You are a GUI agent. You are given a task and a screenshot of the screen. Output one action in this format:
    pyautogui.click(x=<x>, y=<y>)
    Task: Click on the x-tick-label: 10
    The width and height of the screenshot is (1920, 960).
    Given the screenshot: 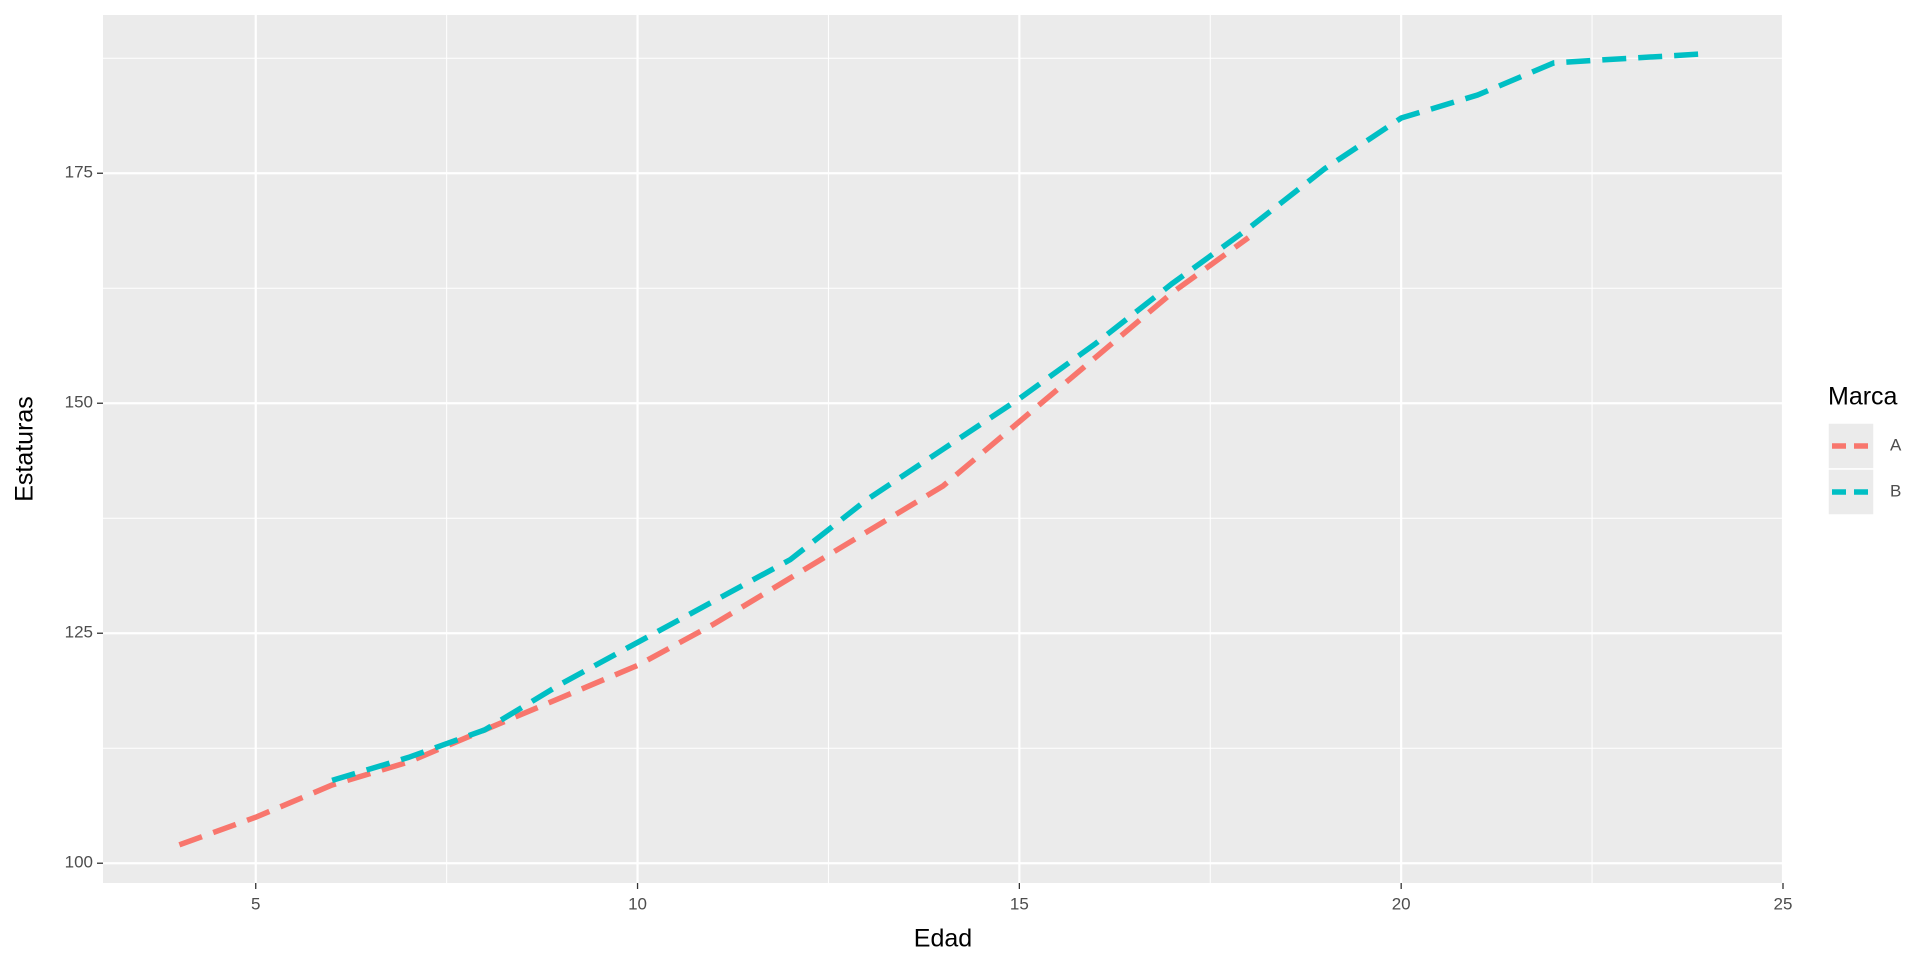 What is the action you would take?
    pyautogui.click(x=637, y=903)
    